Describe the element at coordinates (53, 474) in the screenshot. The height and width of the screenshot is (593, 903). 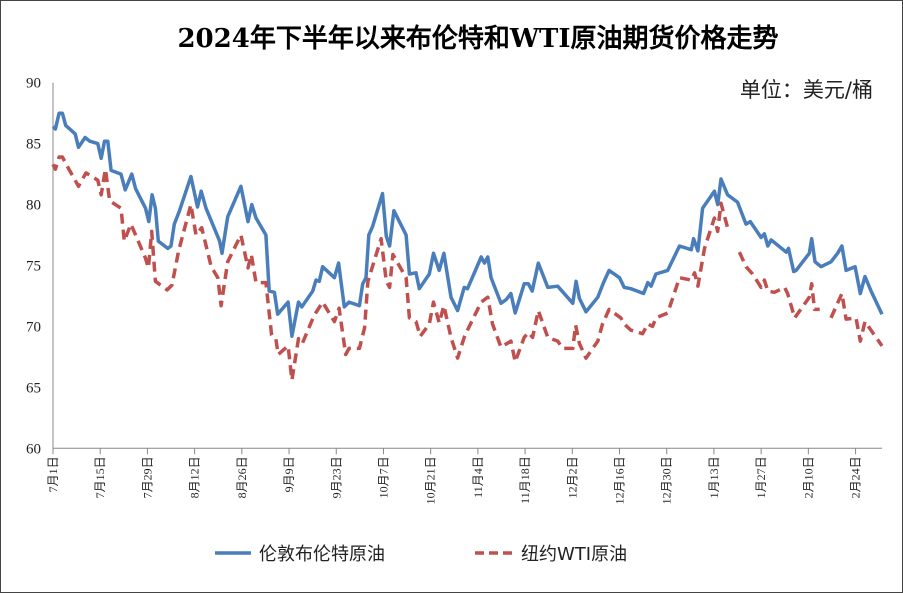
I see `x-tick-label: 7月1日` at that location.